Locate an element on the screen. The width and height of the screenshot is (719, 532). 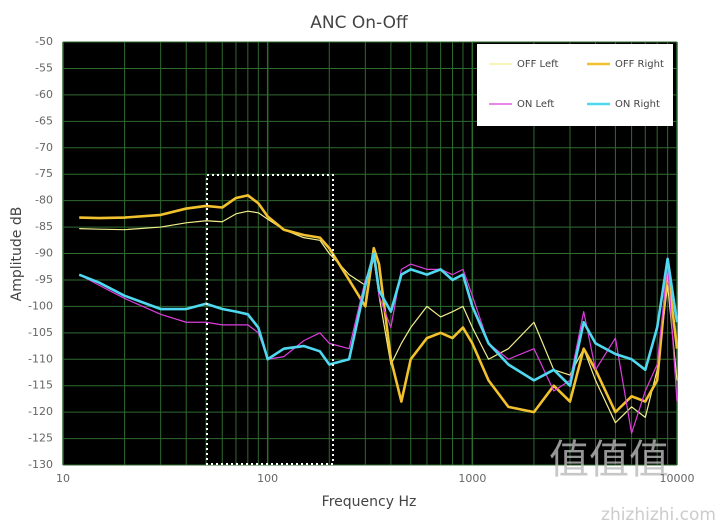
y-tick-label: -50 is located at coordinates (44, 41).